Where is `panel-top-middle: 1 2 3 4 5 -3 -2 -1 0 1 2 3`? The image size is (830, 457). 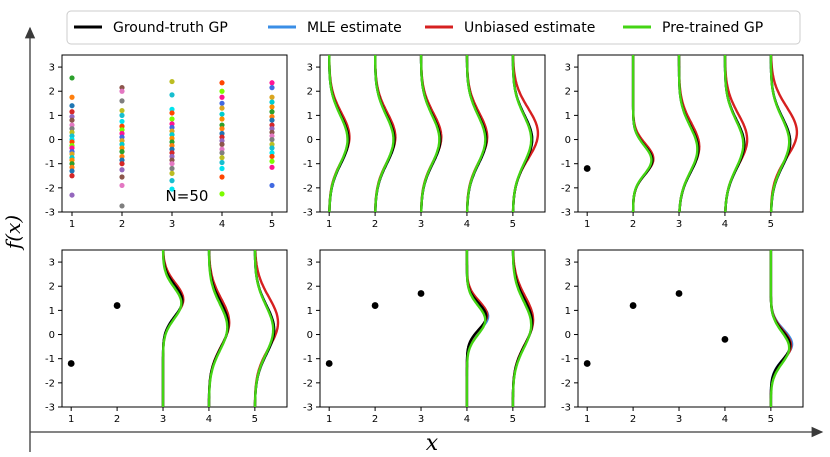
panel-top-middle: 1 2 3 4 5 -3 -2 -1 0 1 2 3 is located at coordinates (424, 142).